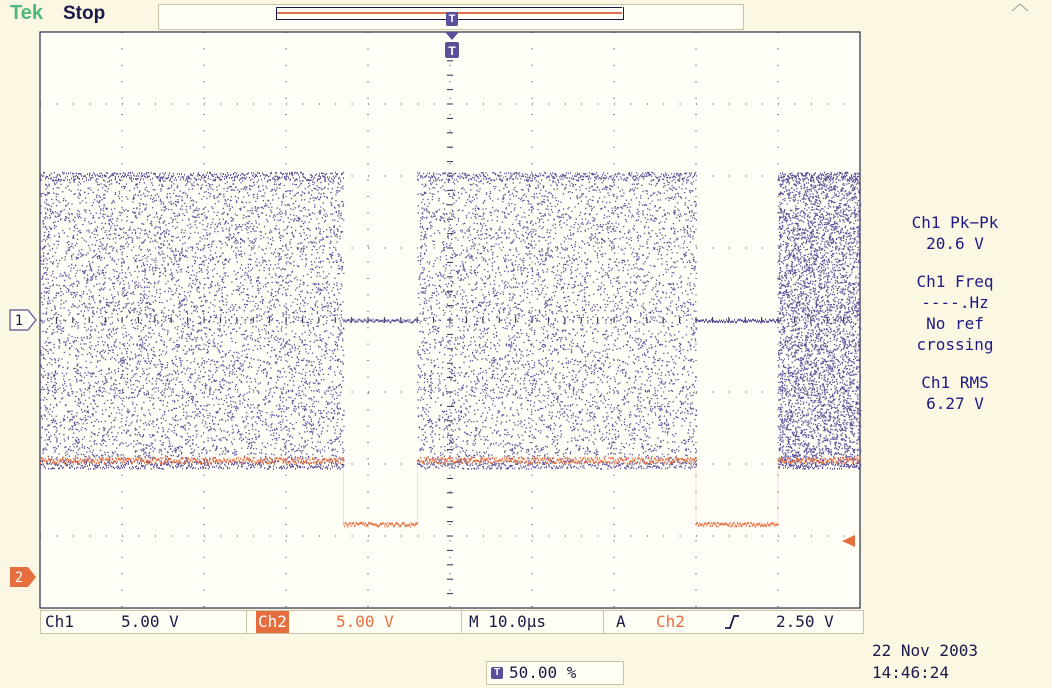 The width and height of the screenshot is (1052, 688). Describe the element at coordinates (955, 302) in the screenshot. I see `measurement-value: ----.Hz` at that location.